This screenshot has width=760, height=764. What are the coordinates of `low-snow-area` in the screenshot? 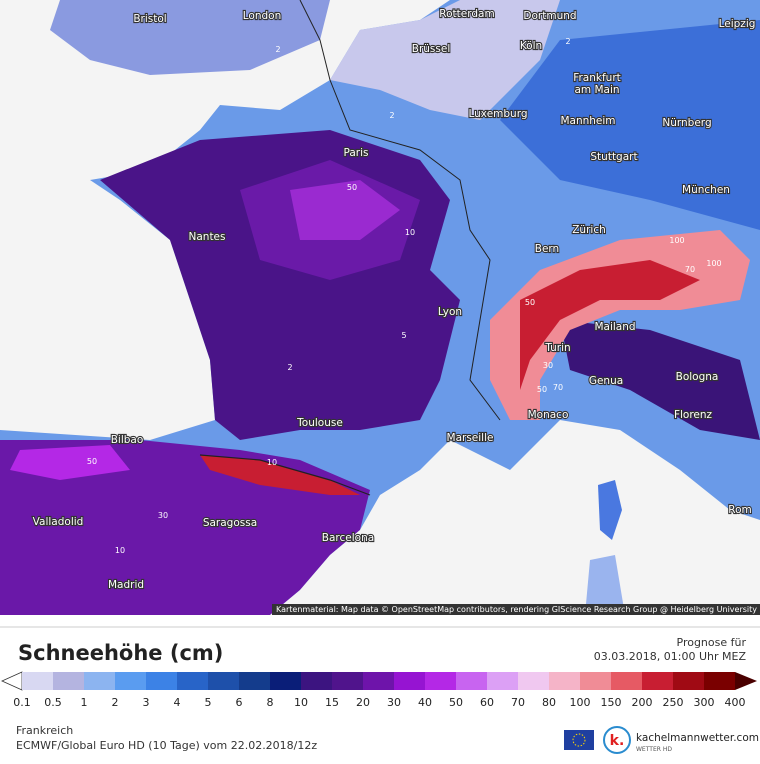 It's located at (445, 60).